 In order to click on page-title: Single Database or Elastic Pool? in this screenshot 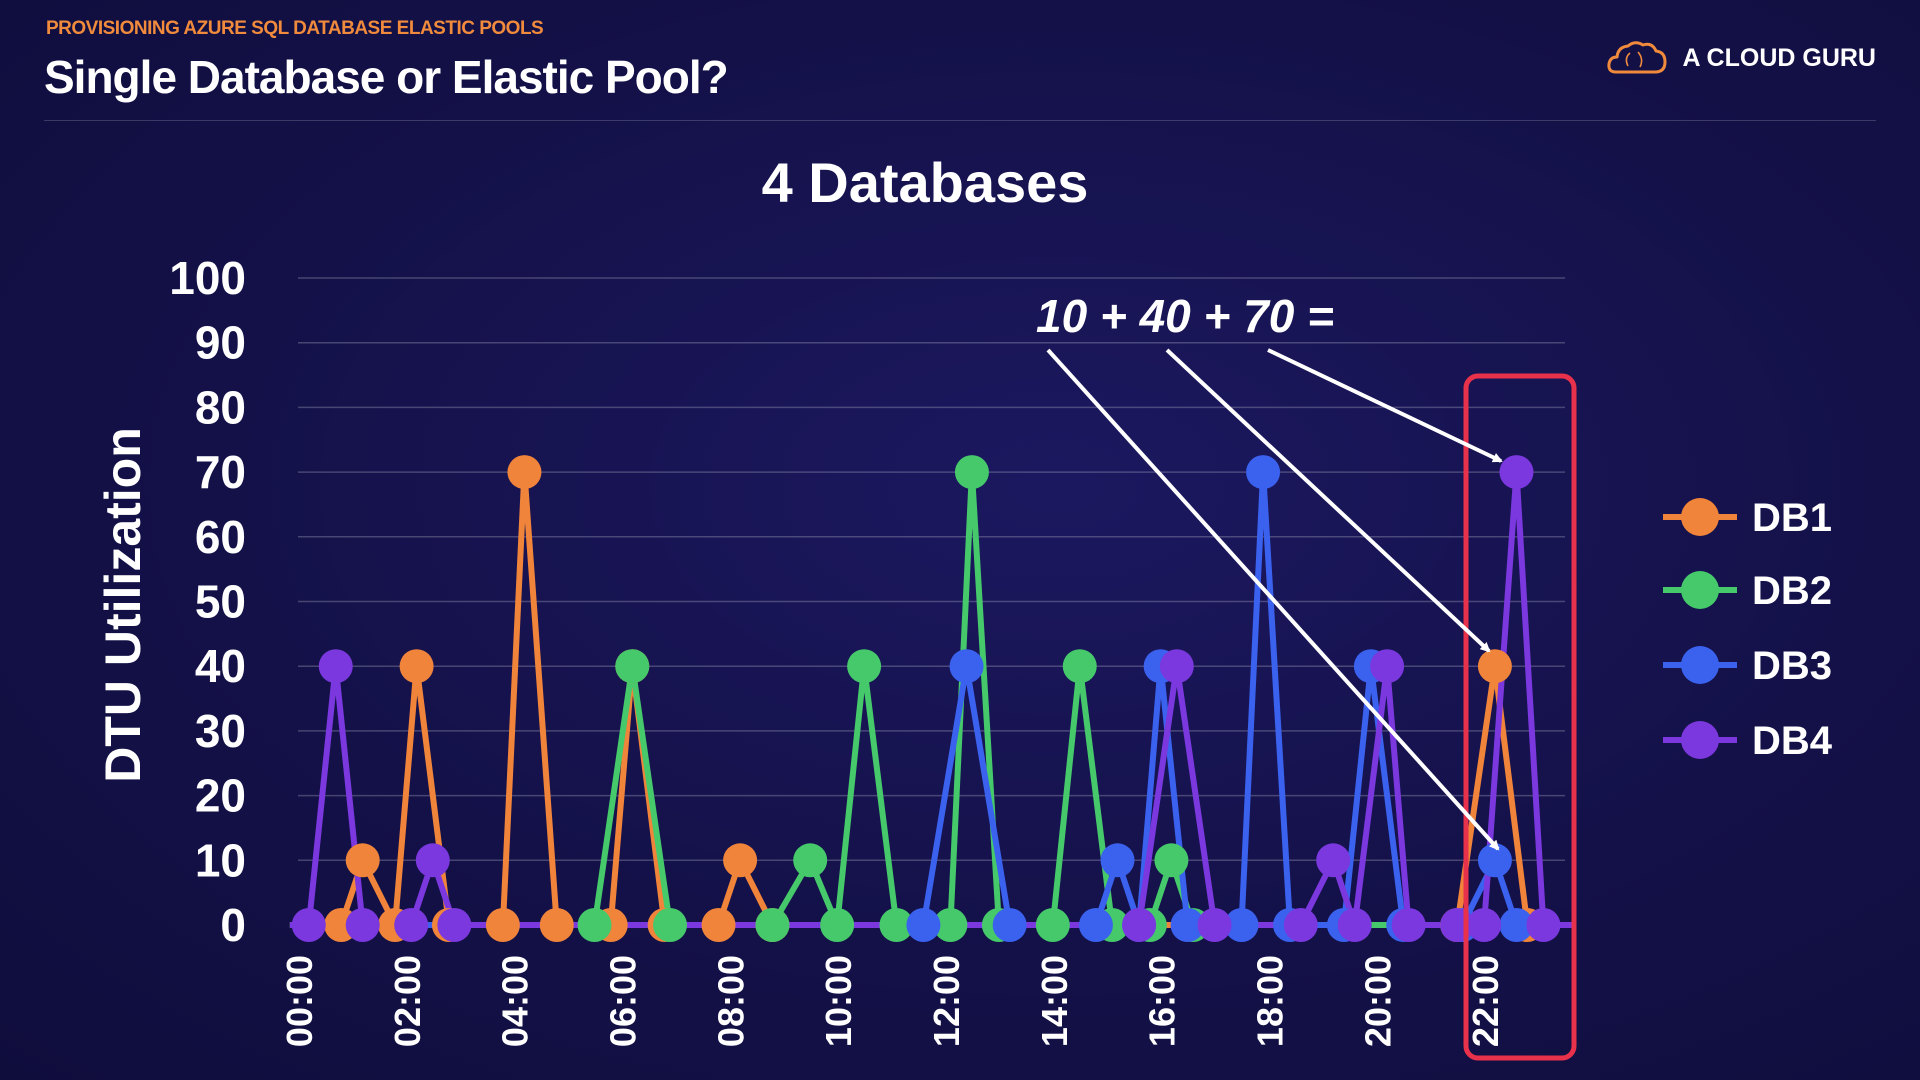, I will do `click(386, 77)`.